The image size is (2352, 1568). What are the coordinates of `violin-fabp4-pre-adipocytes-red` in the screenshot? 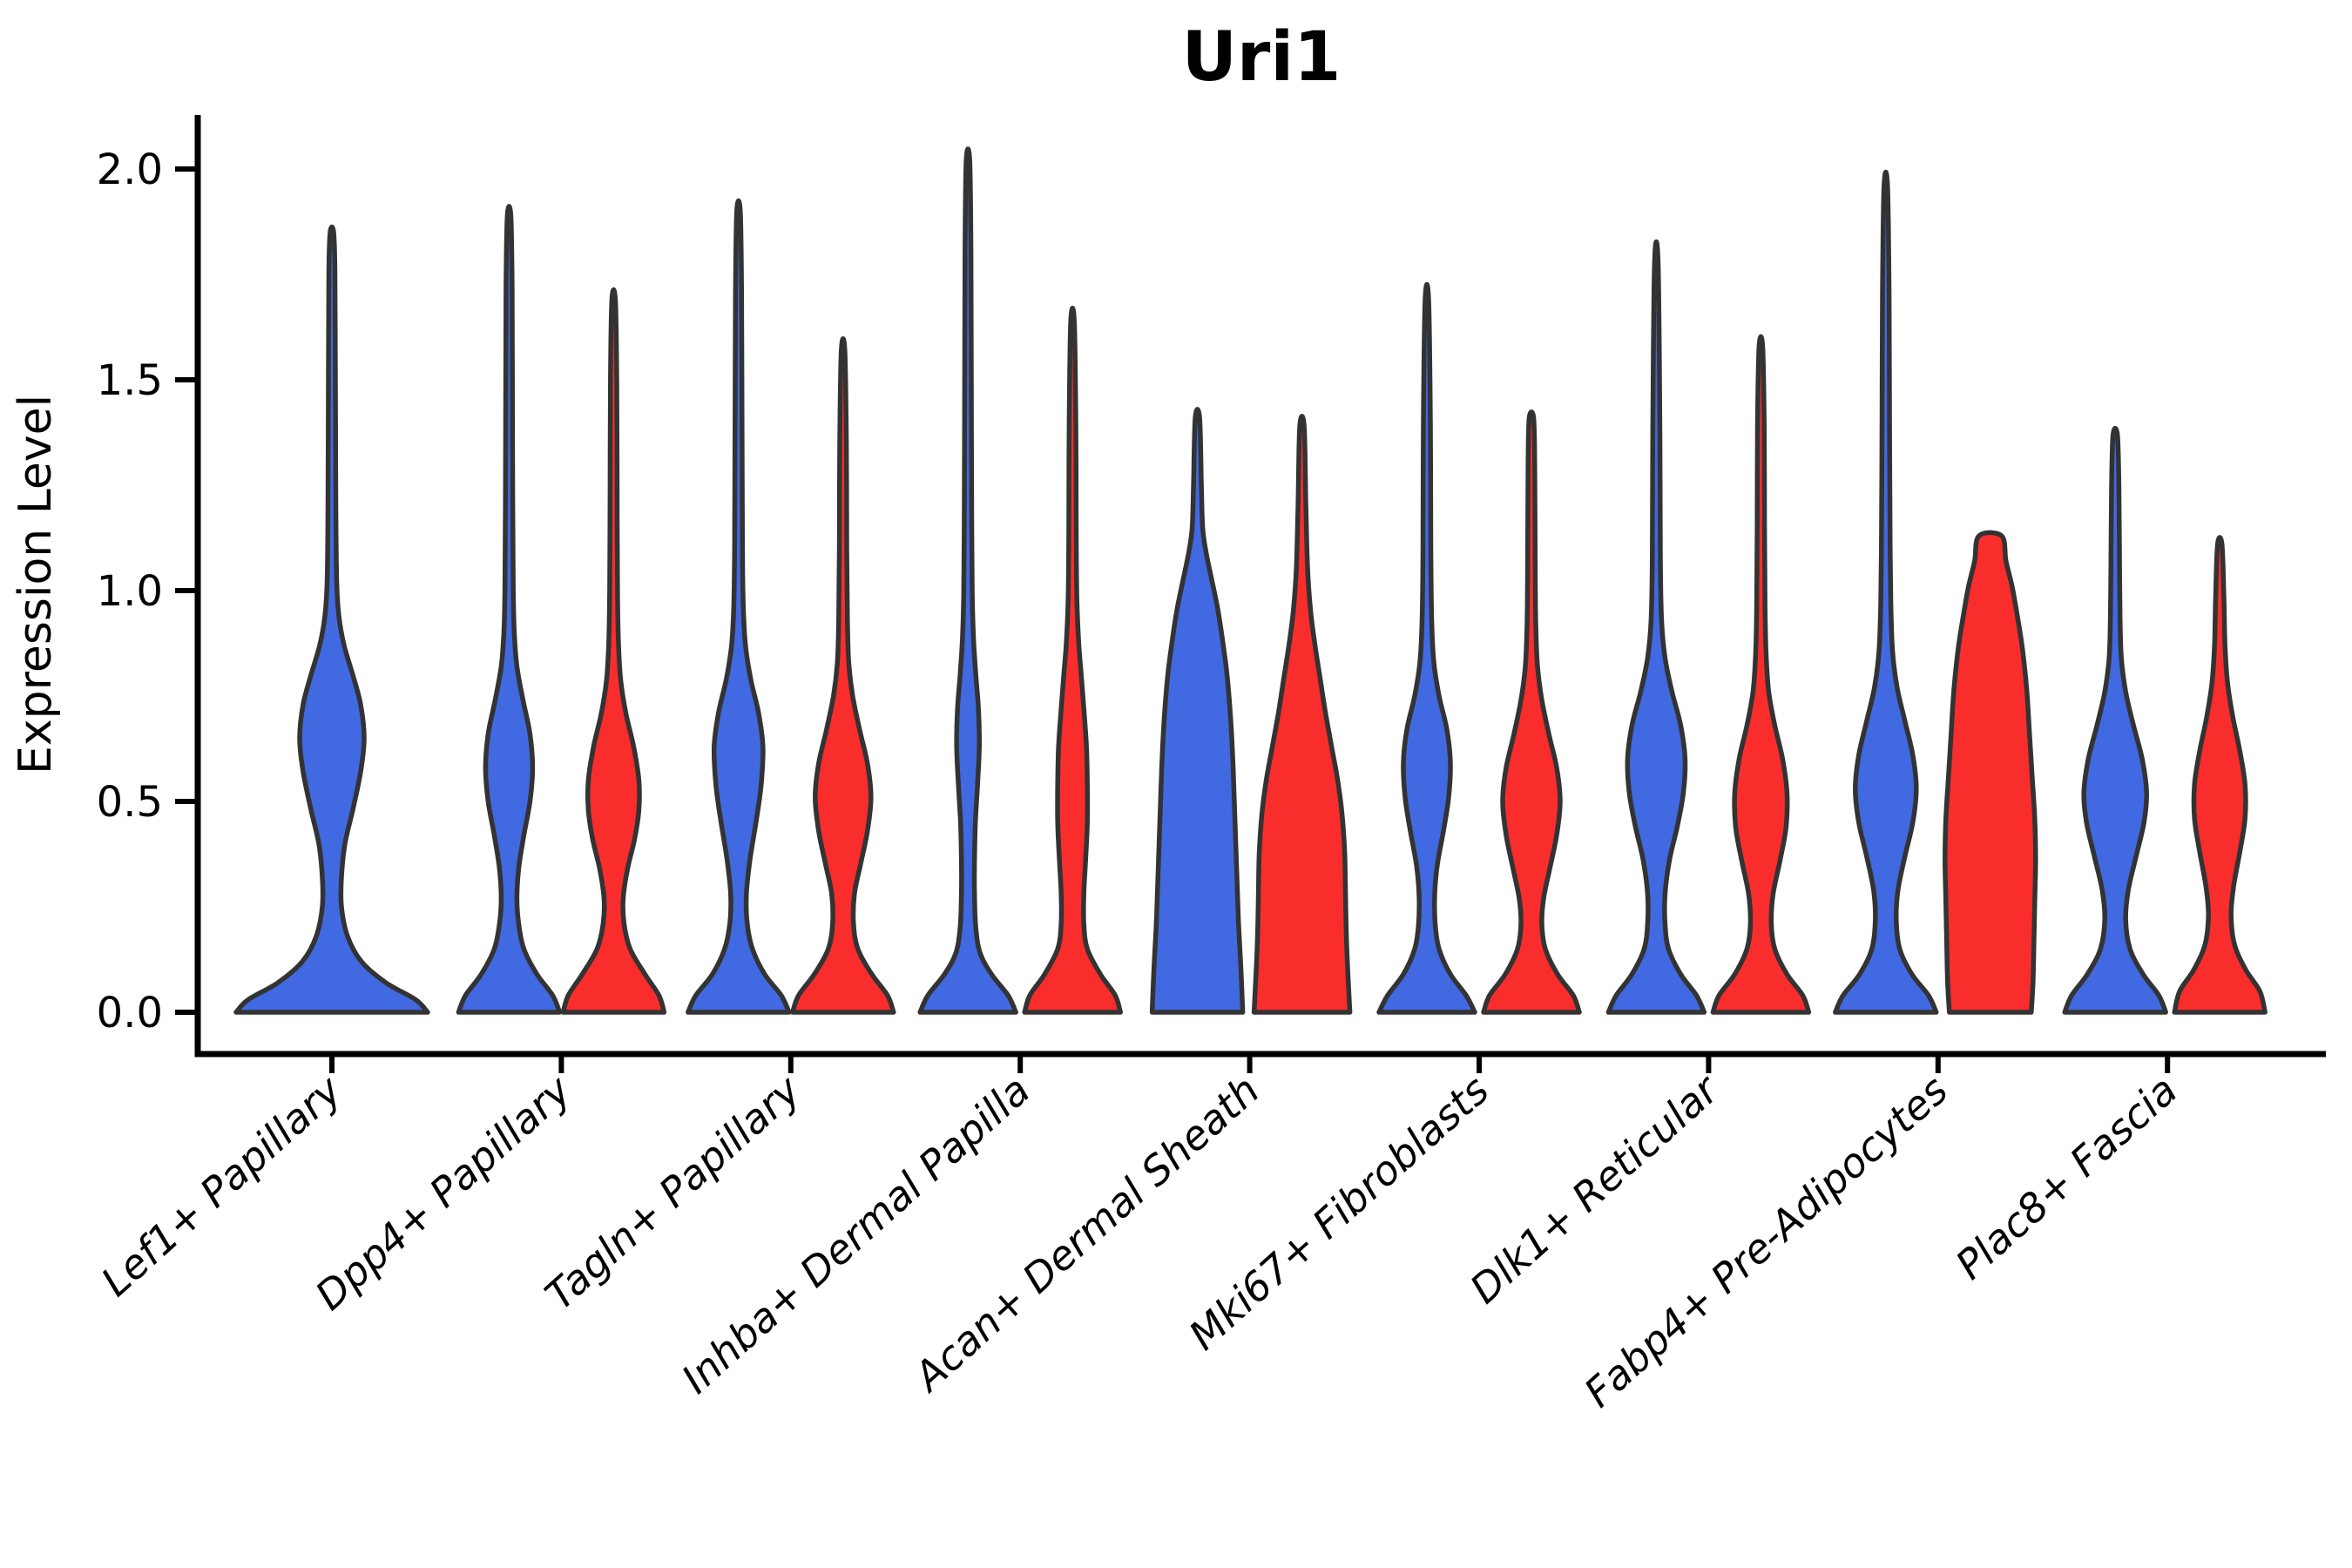 It's located at (1990, 772).